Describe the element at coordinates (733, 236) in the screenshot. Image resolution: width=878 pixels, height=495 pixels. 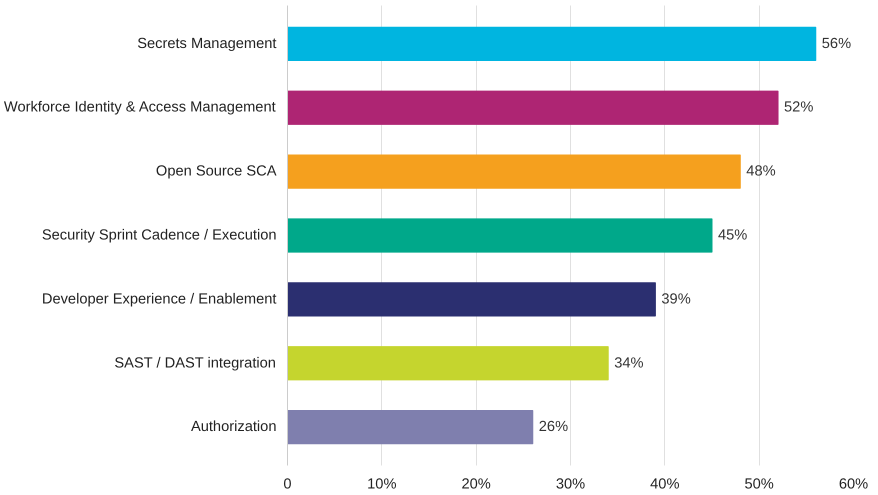
I see `data-label: 45%` at that location.